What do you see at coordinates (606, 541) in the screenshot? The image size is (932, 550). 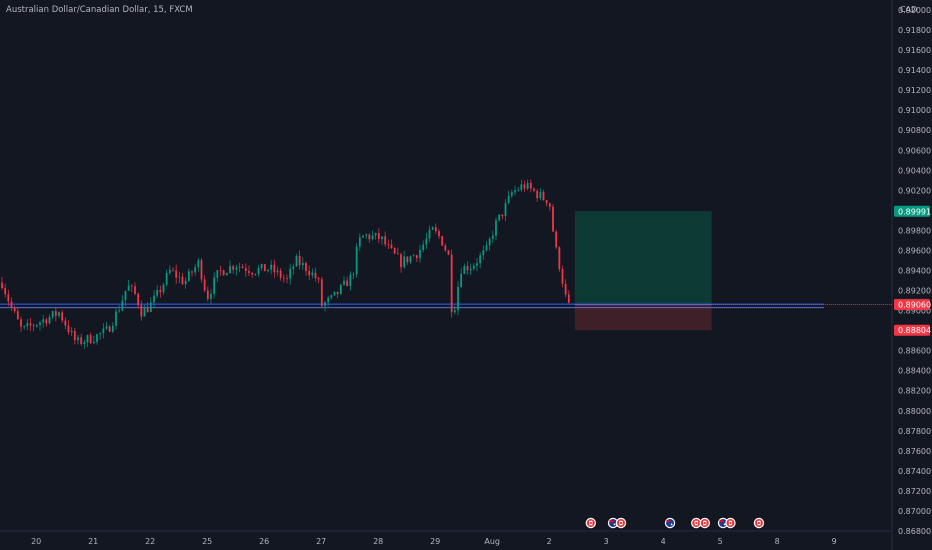 I see `time-axis-tick: 3` at bounding box center [606, 541].